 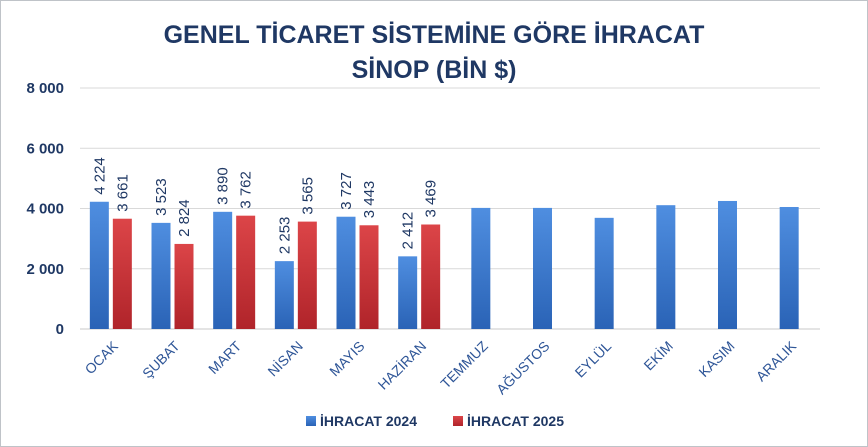 What do you see at coordinates (223, 186) in the screenshot?
I see `data-label: 3 890` at bounding box center [223, 186].